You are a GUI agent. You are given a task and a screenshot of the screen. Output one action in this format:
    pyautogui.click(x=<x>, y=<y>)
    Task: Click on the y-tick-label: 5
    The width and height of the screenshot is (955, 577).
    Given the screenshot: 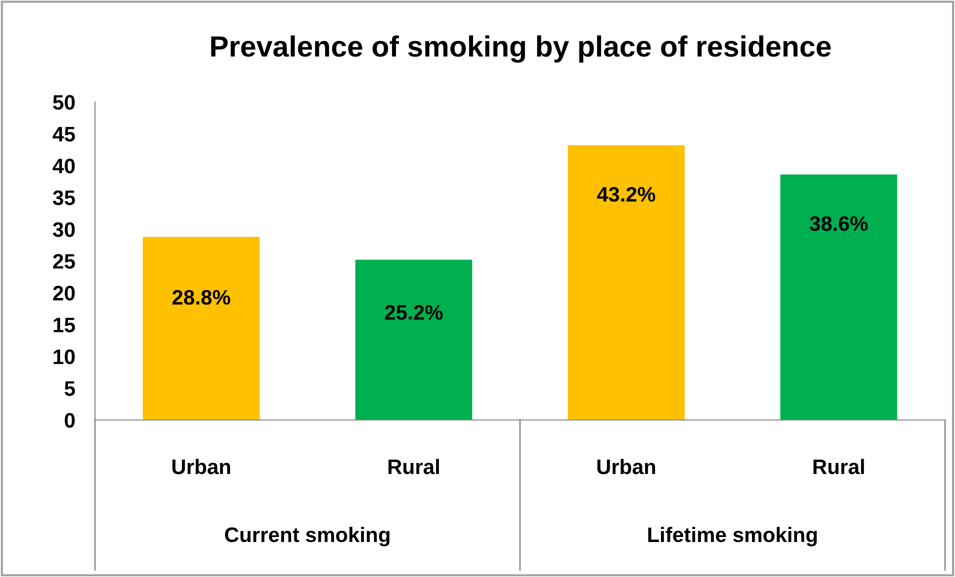 What is the action you would take?
    pyautogui.click(x=69, y=388)
    